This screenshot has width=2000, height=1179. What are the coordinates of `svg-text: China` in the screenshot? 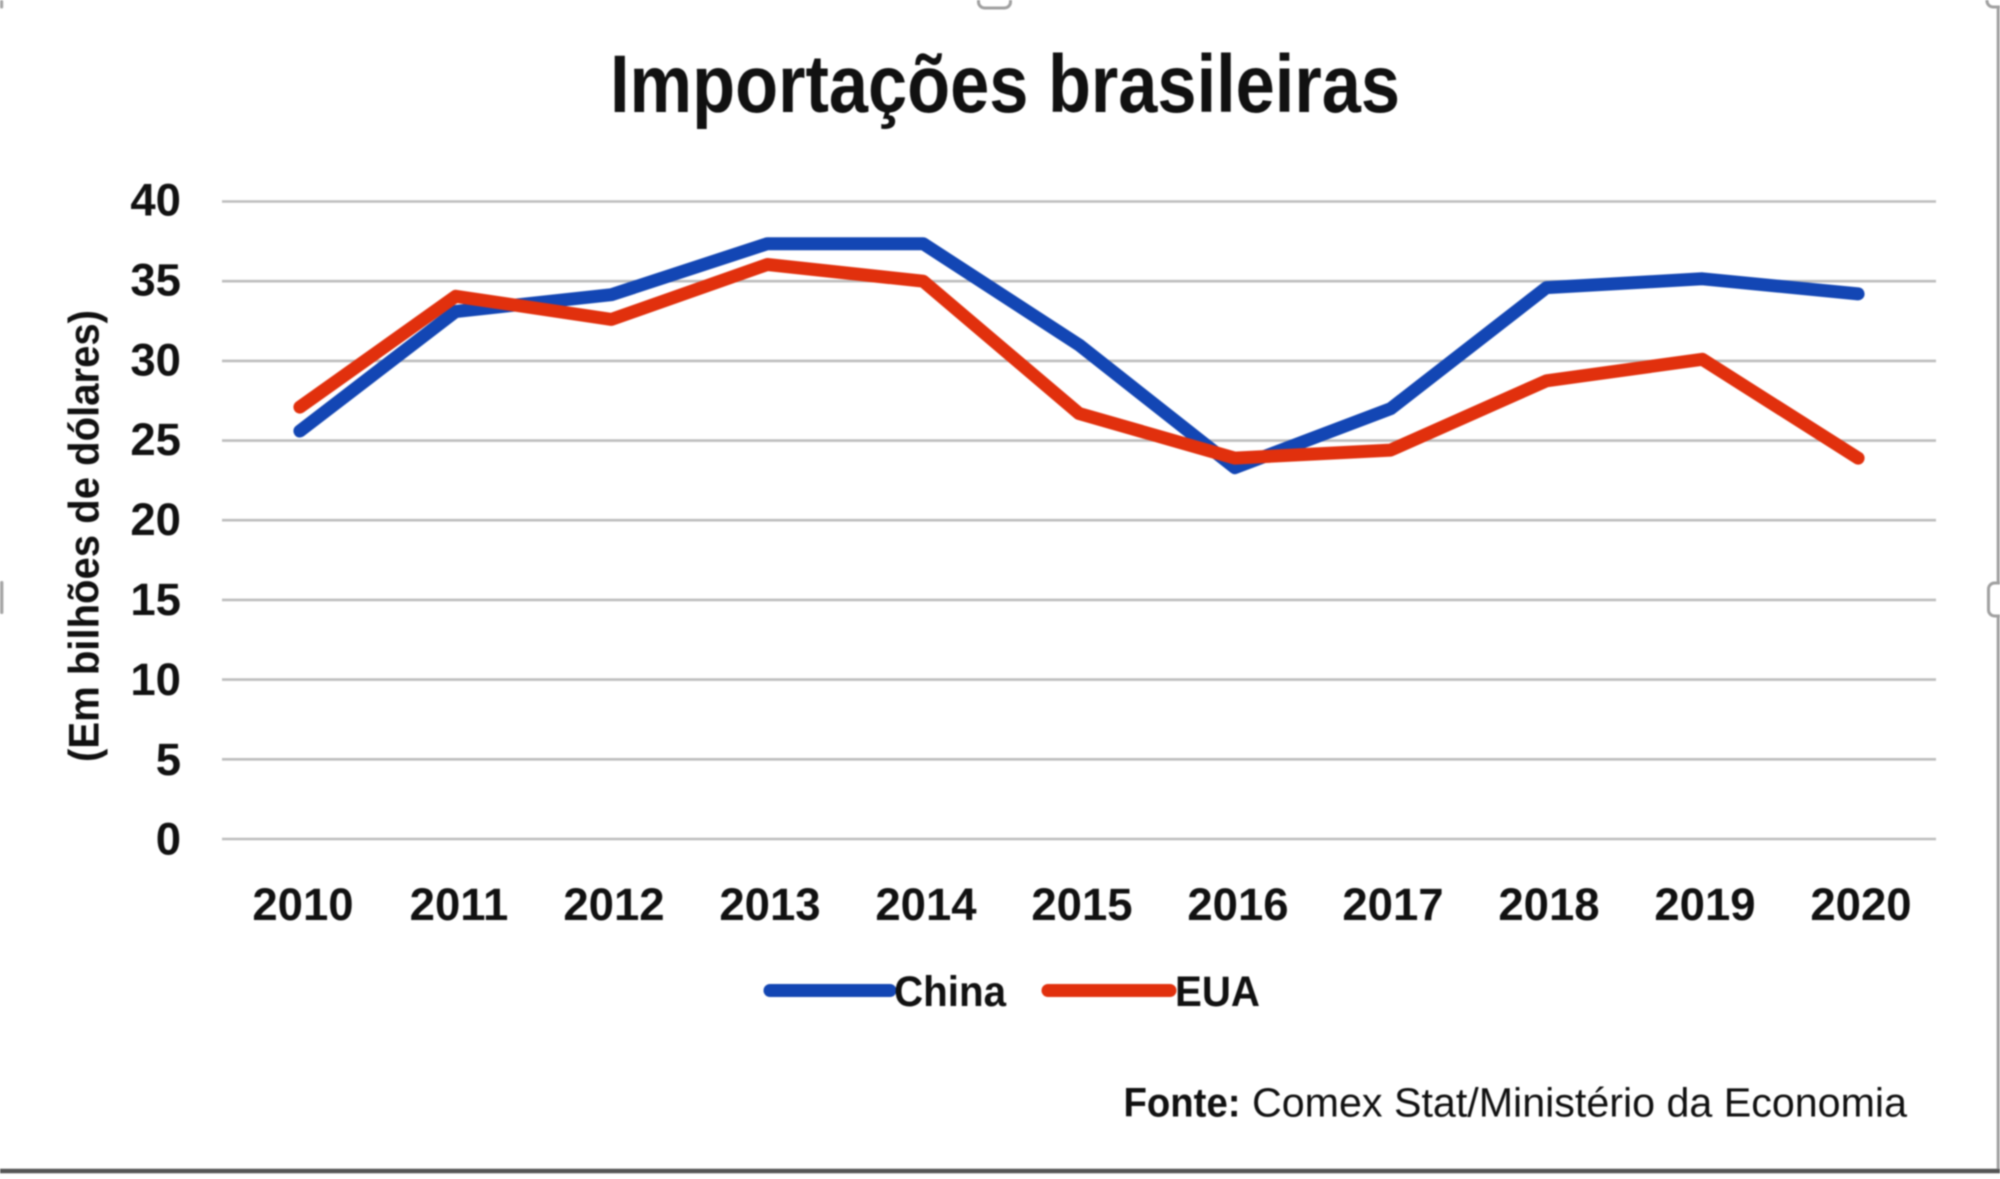 It's located at (950, 992).